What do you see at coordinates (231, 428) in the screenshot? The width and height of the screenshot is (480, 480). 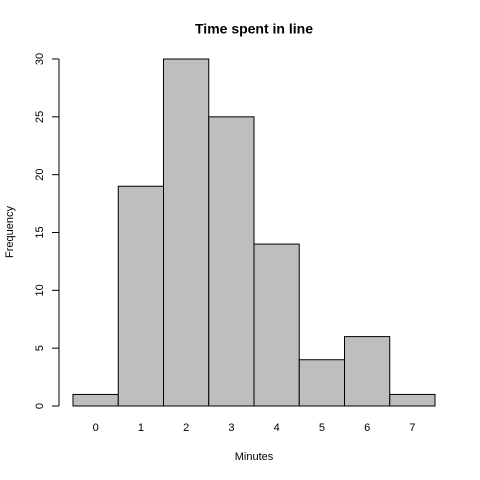 I see `x-tick-label: 3` at bounding box center [231, 428].